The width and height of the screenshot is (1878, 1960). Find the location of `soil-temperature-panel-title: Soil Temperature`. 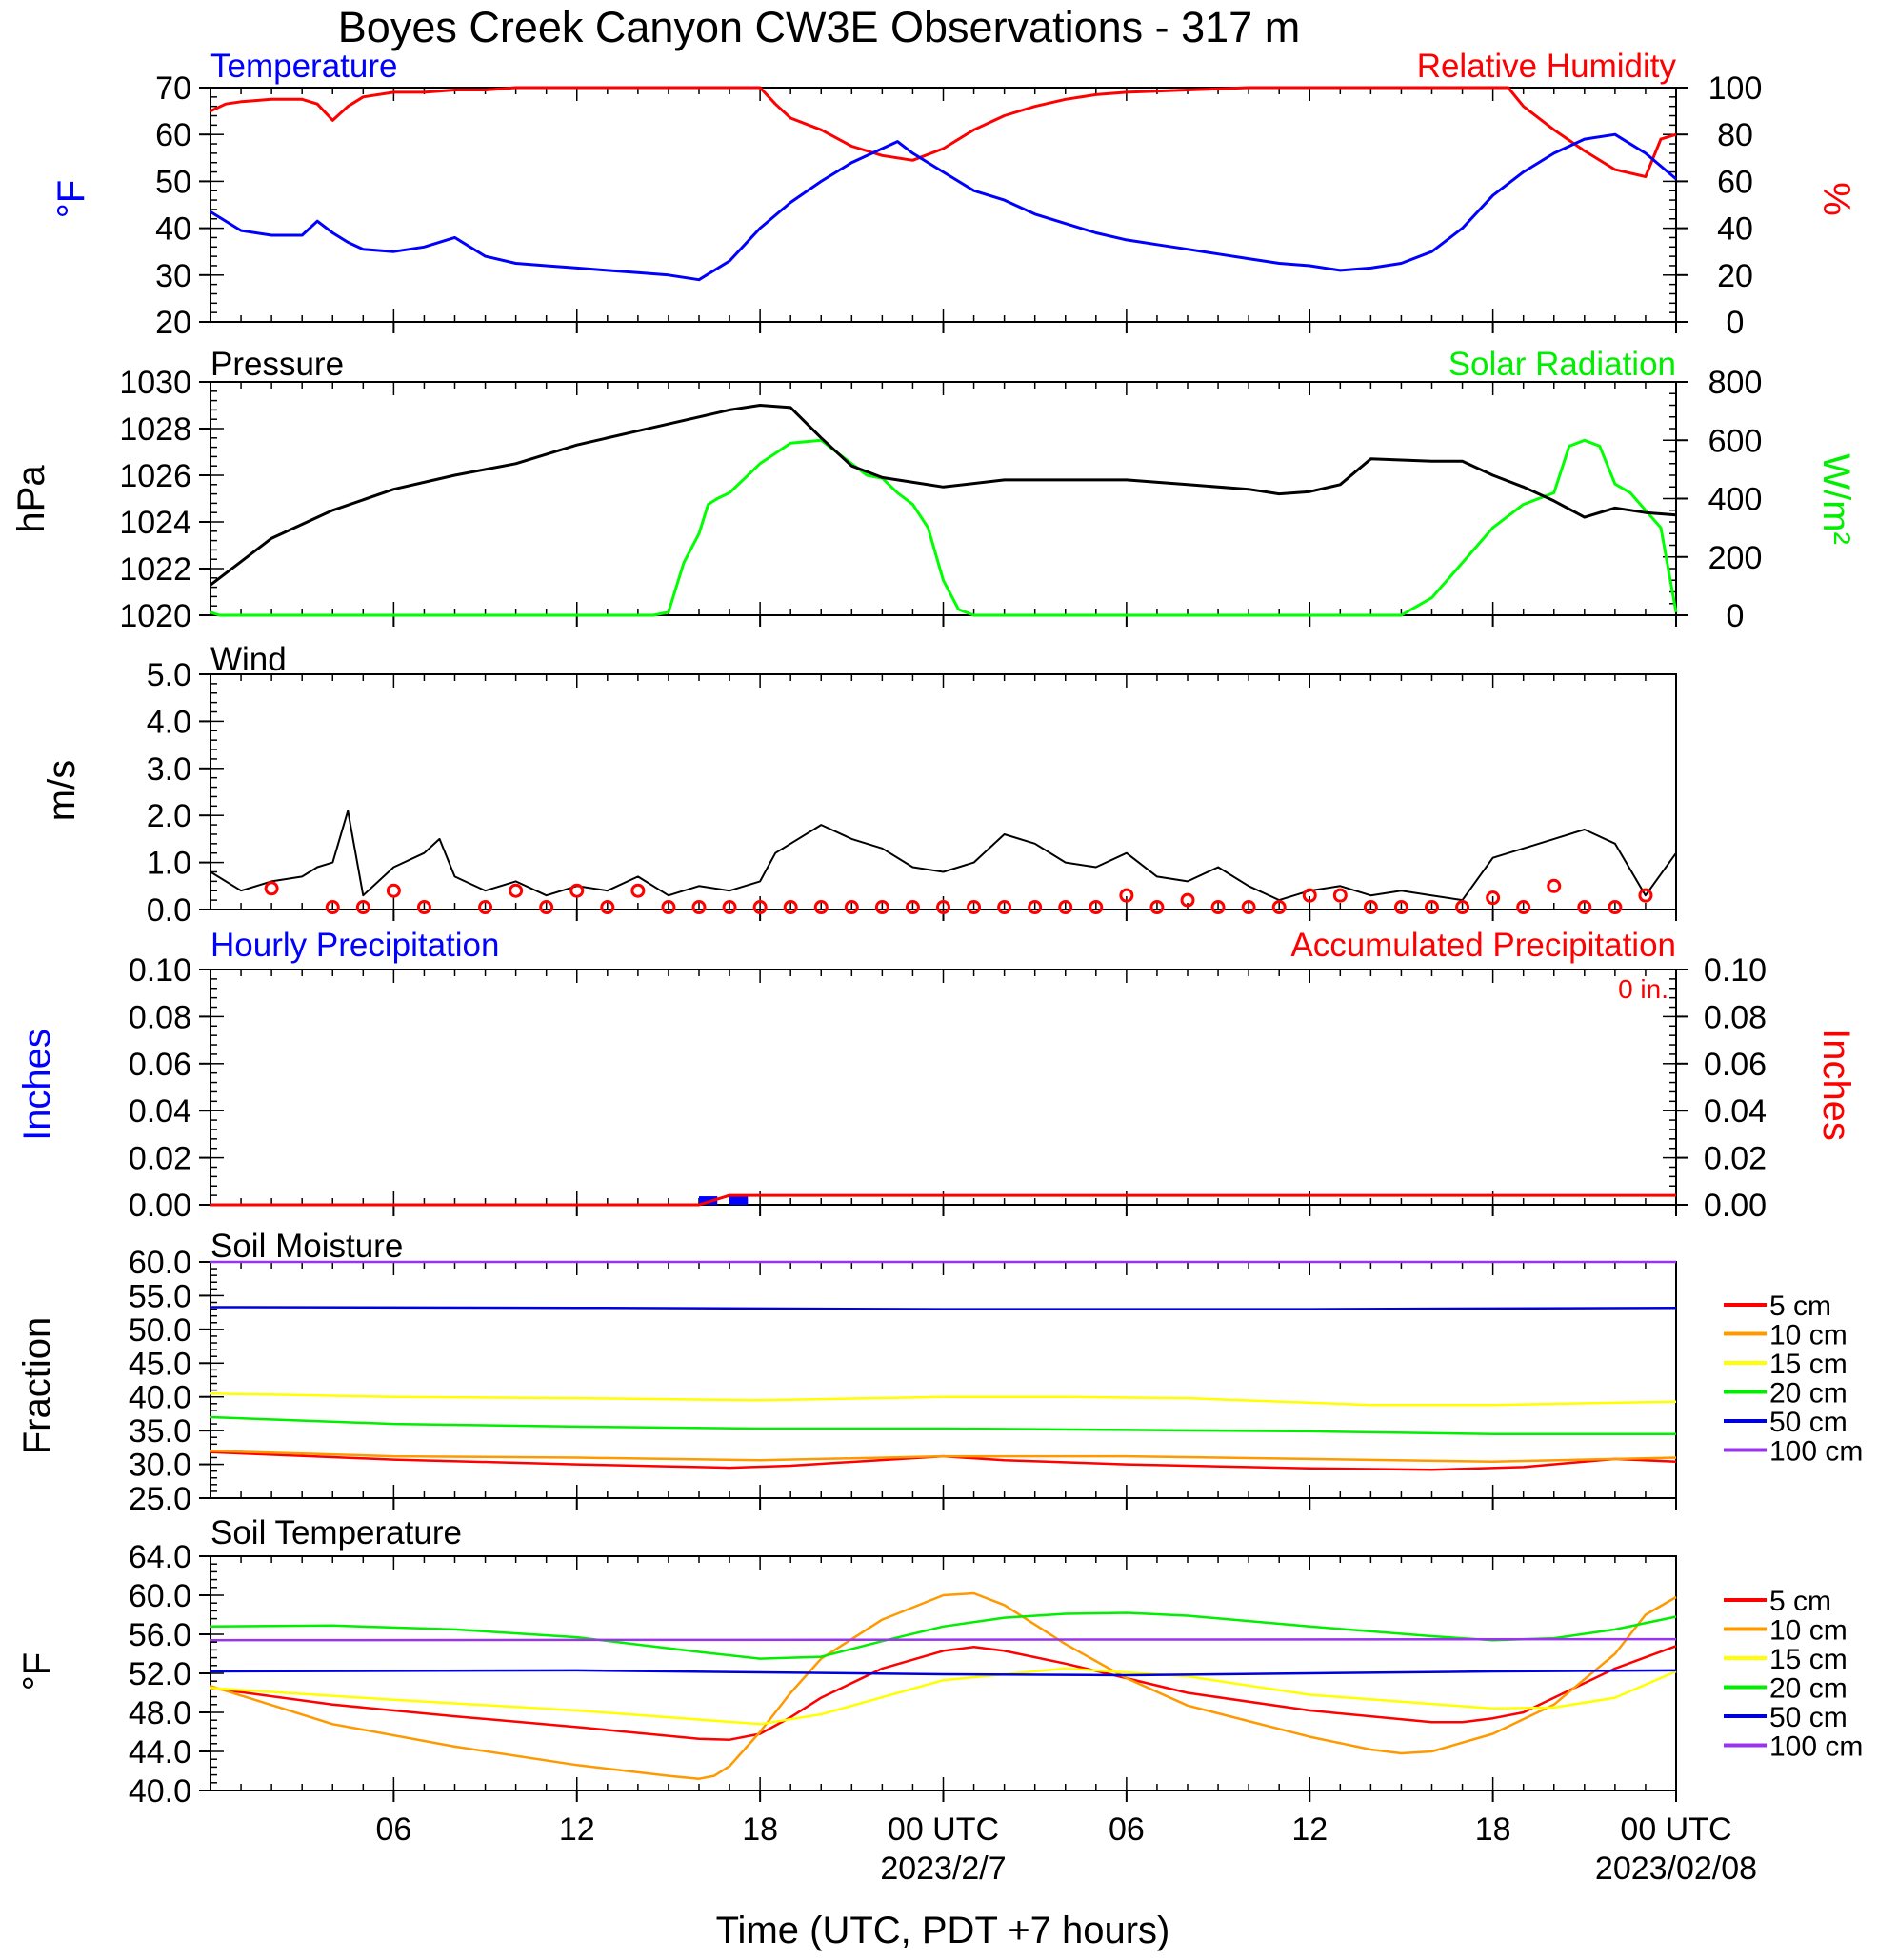

soil-temperature-panel-title: Soil Temperature is located at coordinates (336, 1532).